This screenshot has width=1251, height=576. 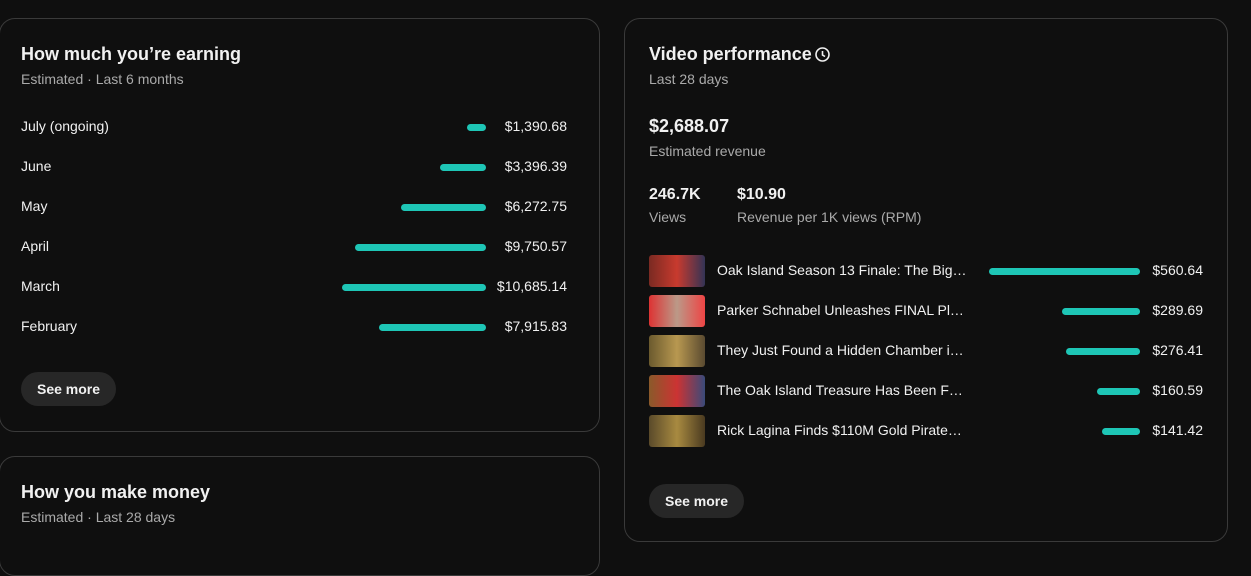 What do you see at coordinates (65, 126) in the screenshot?
I see `month-label: July (ongoing)` at bounding box center [65, 126].